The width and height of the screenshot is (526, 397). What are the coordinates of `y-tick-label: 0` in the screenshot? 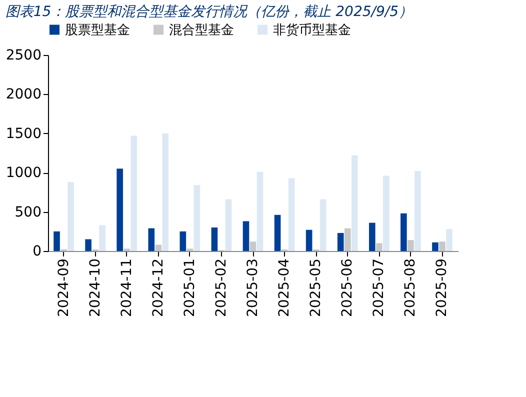 It's located at (37, 252).